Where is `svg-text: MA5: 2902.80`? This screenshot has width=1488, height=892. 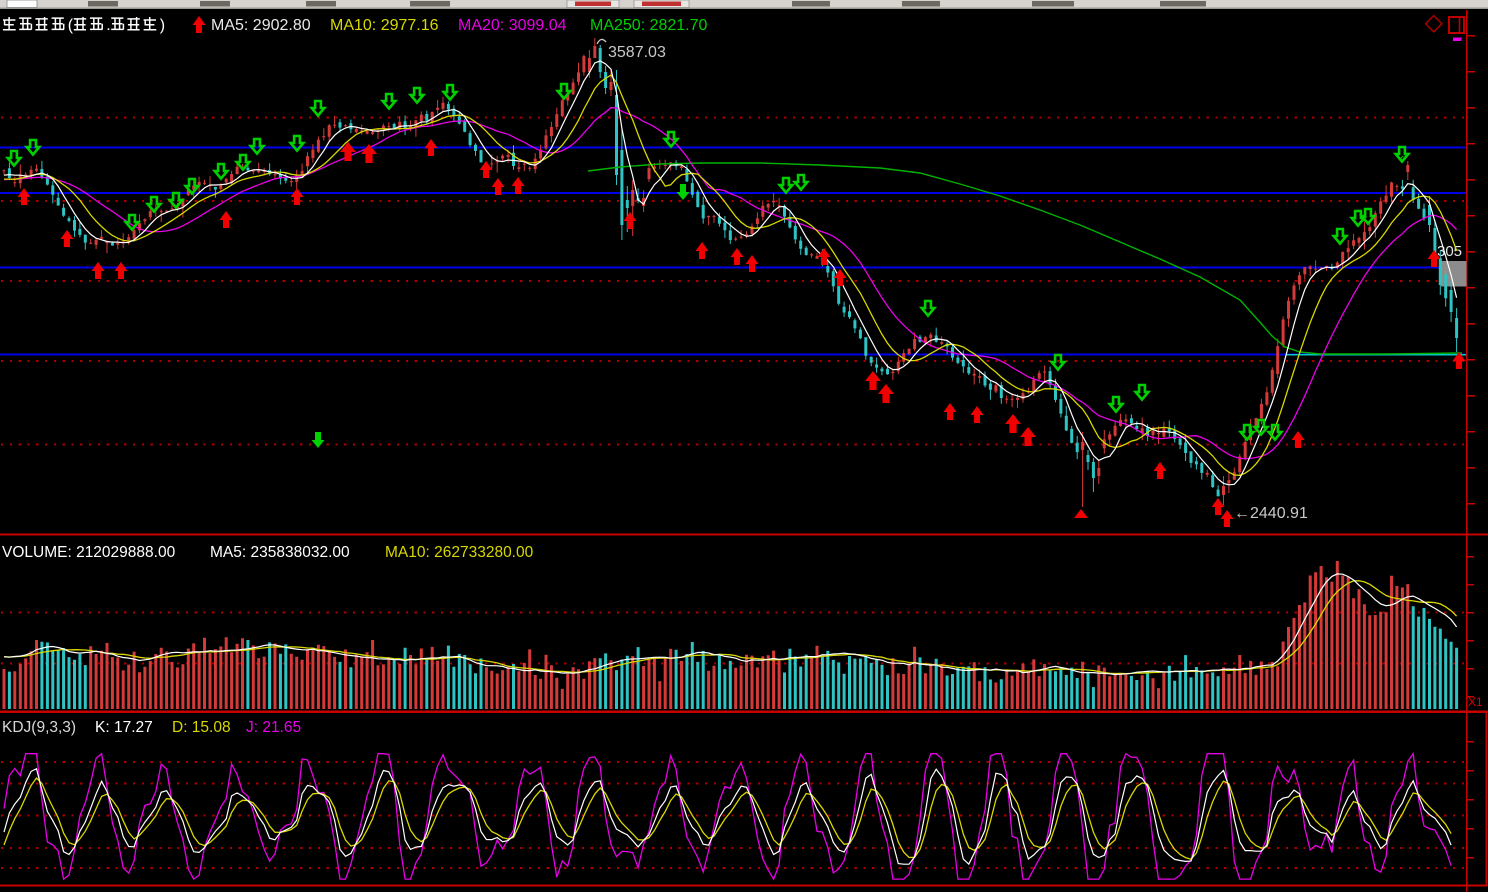 svg-text: MA5: 2902.80 is located at coordinates (261, 25).